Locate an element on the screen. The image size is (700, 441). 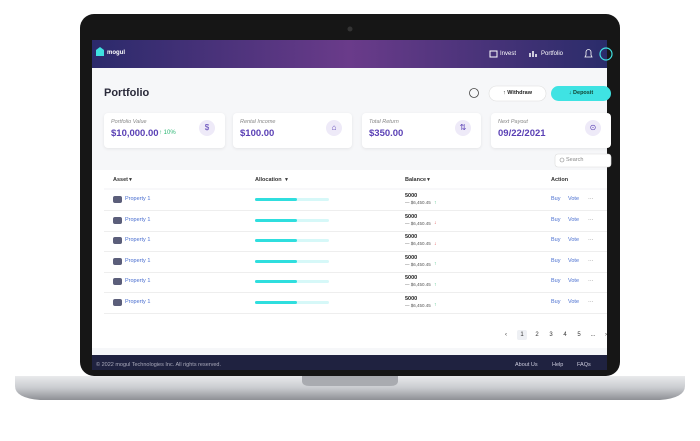
page-link: ‹ is located at coordinates (506, 335).